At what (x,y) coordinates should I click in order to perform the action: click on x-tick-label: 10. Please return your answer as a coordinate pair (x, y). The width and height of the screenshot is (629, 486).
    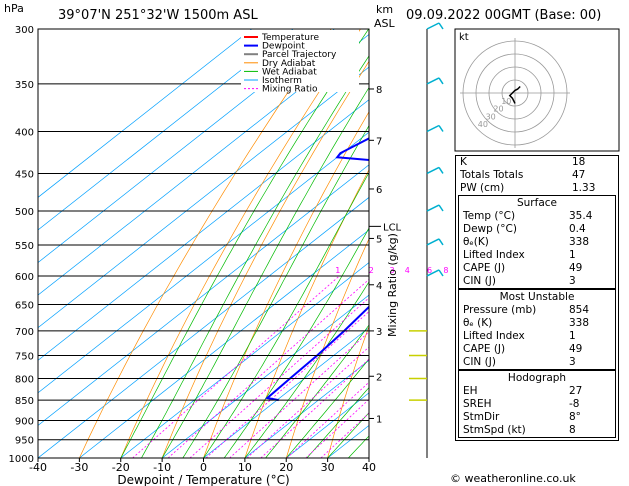
    Looking at the image, I should click on (245, 467).